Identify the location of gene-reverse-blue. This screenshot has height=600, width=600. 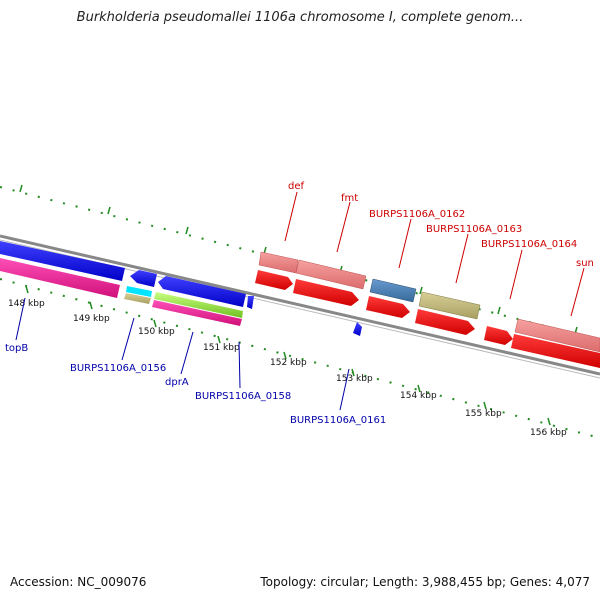
(181, 288).